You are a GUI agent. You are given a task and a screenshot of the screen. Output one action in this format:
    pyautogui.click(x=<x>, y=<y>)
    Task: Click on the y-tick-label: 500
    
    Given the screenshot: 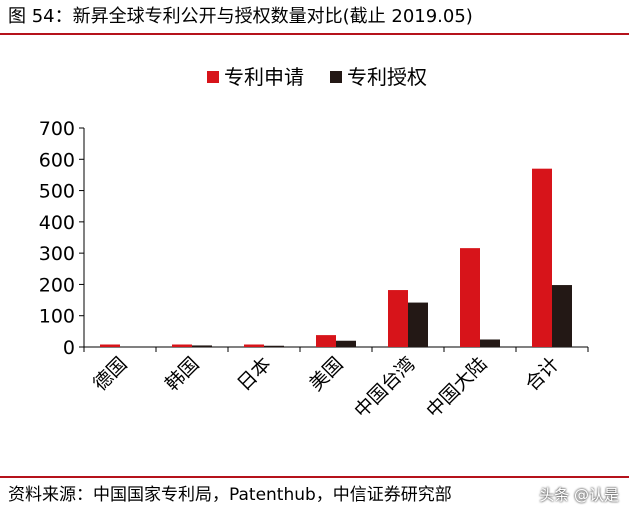 What is the action you would take?
    pyautogui.click(x=57, y=192)
    